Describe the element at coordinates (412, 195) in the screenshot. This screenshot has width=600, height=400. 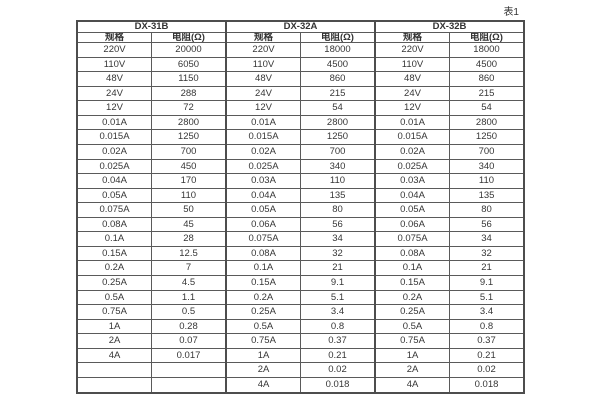
I see `spec-cell: 0.04A` at that location.